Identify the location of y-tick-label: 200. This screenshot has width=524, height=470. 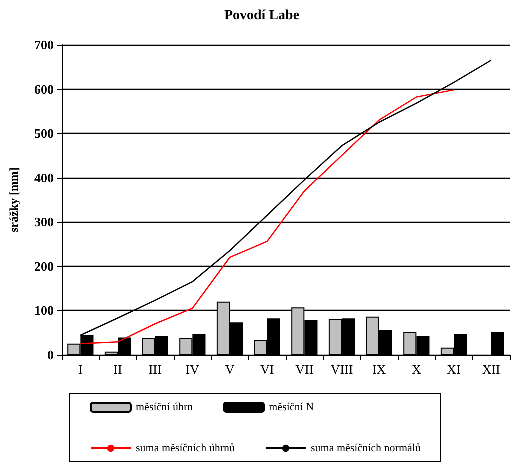
(44, 266).